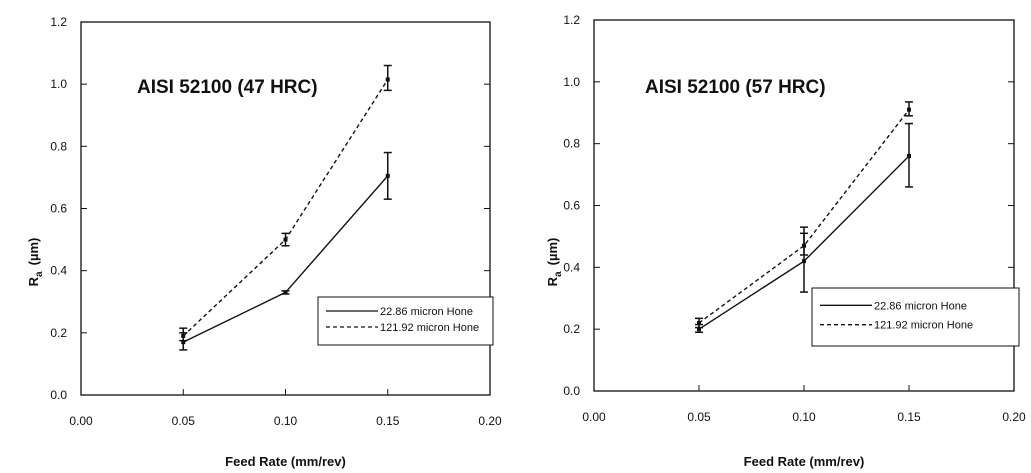  What do you see at coordinates (735, 87) in the screenshot?
I see `chart-annotation: AISI 52100 (57 HRC)` at bounding box center [735, 87].